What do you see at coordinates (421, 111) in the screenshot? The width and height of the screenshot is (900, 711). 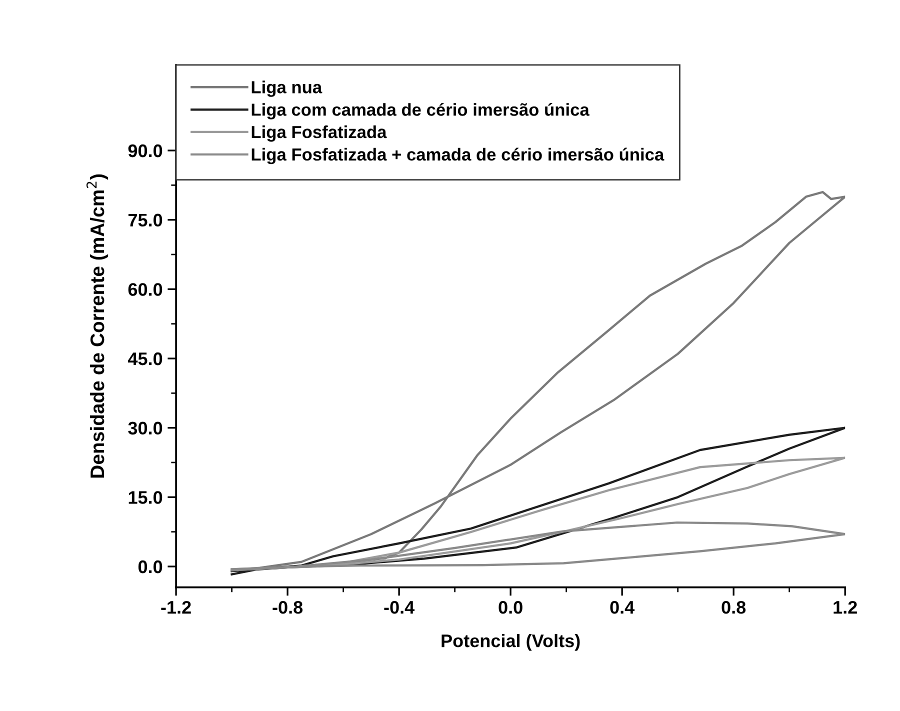 I see `legend-label: Liga com camada de cério imersão única` at bounding box center [421, 111].